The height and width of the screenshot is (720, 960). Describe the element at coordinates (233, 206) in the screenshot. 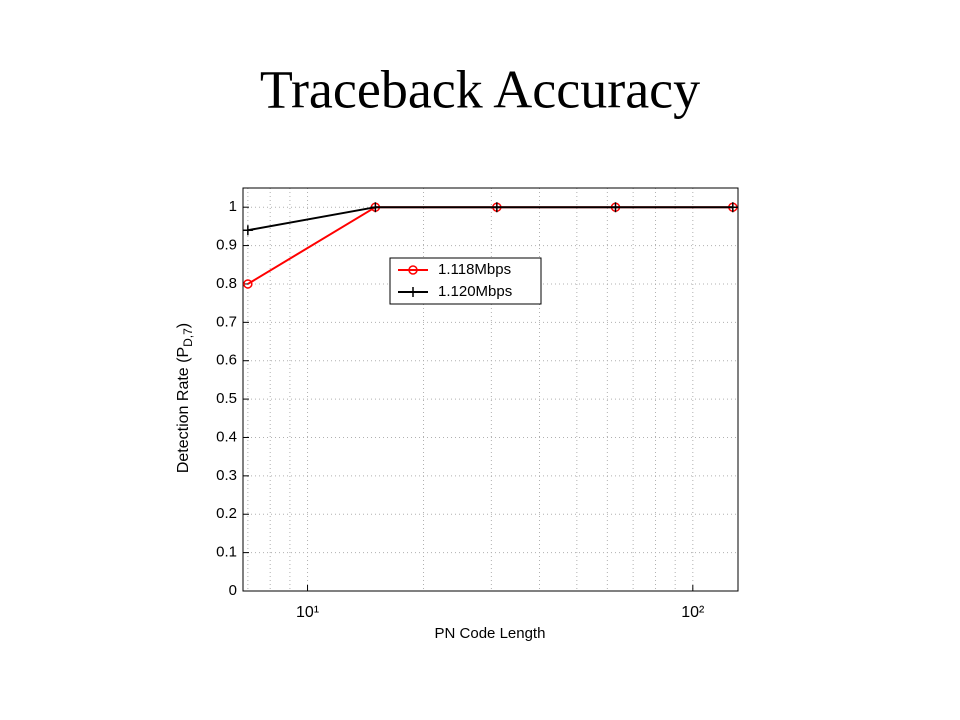

I see `y-tick-label: 1` at that location.